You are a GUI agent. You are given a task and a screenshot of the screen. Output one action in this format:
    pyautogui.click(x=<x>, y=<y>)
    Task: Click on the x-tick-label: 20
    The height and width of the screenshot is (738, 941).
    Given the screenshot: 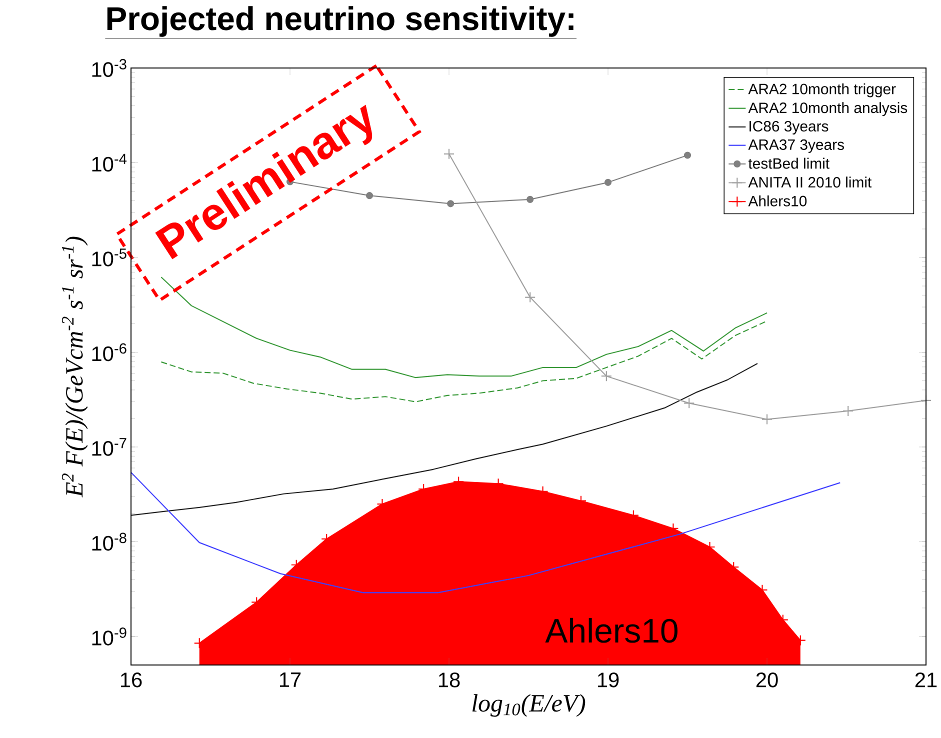 What is the action you would take?
    pyautogui.click(x=767, y=680)
    